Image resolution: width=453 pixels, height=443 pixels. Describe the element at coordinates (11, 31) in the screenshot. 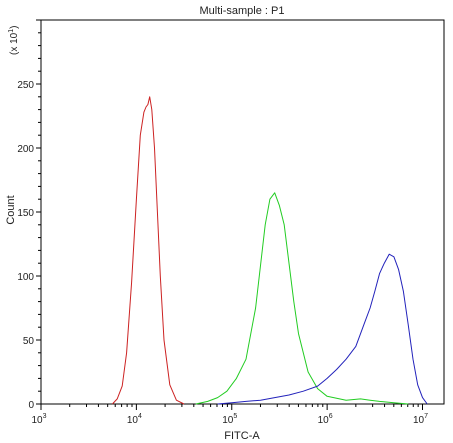

I see `y-axis-multiplier-exponent: 1` at that location.